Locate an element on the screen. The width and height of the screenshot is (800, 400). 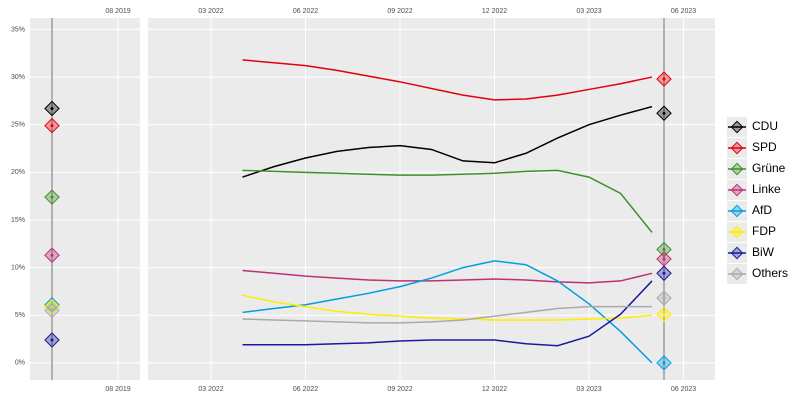
y-tick-label: 0% is located at coordinates (20, 363).